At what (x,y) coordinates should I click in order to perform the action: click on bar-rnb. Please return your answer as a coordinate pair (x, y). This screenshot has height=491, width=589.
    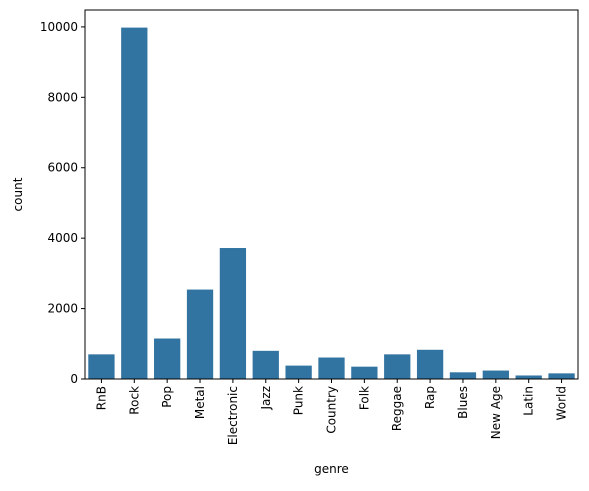
    Looking at the image, I should click on (101, 366).